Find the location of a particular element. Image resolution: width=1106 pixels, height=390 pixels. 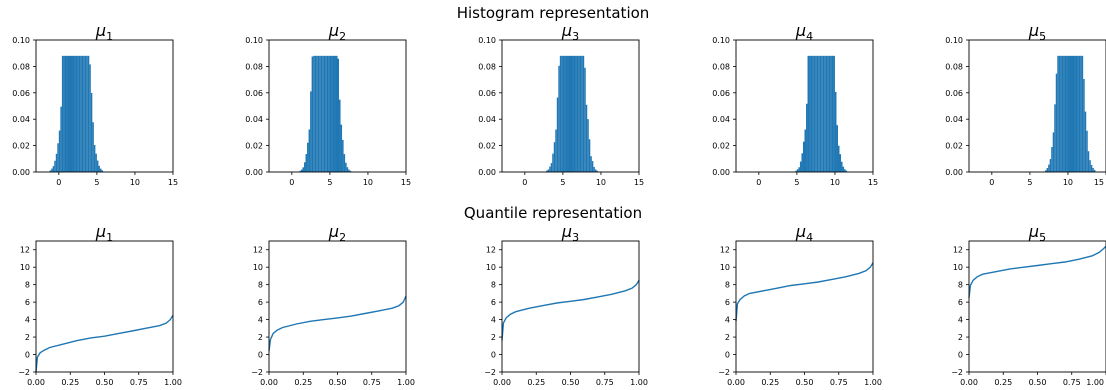

panel-title: μ1 is located at coordinates (104, 32).